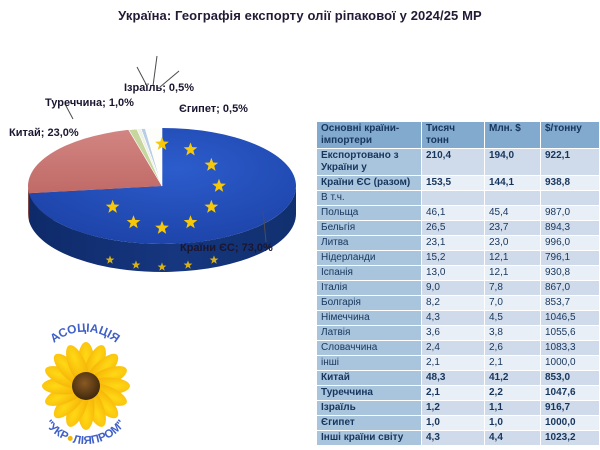 Image resolution: width=600 pixels, height=450 pixels. What do you see at coordinates (458, 318) in the screenshot?
I see `table-row: Німеччина 4,3 4,5 1046,5` at bounding box center [458, 318].